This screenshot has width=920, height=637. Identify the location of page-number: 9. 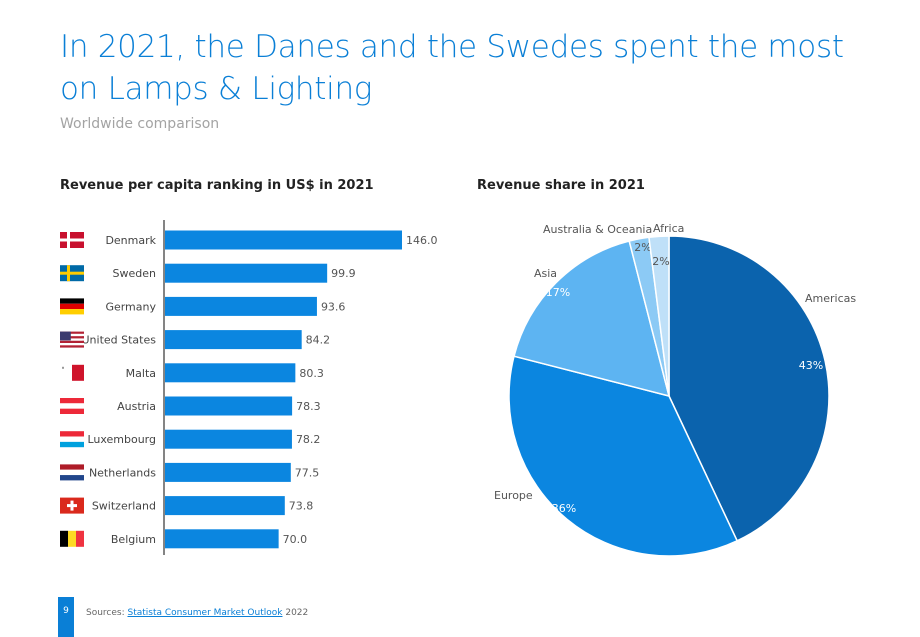
(66, 611).